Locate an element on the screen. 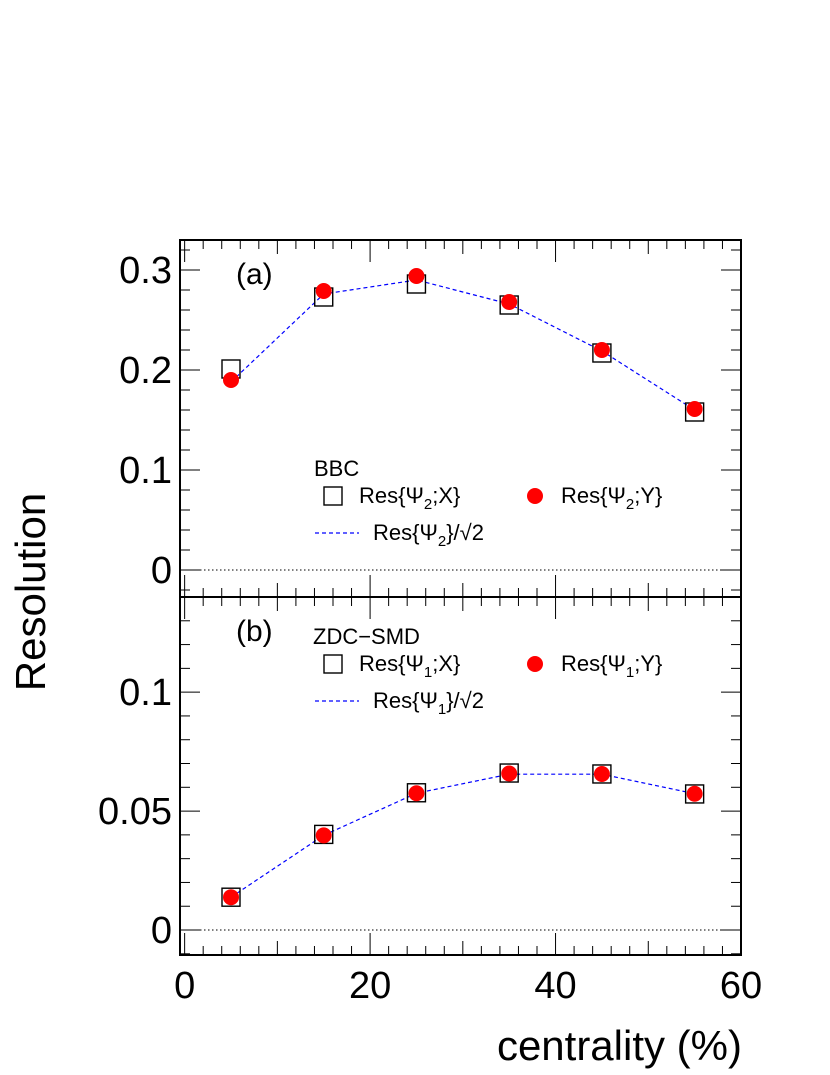  x-tick-label: 60 is located at coordinates (741, 986).